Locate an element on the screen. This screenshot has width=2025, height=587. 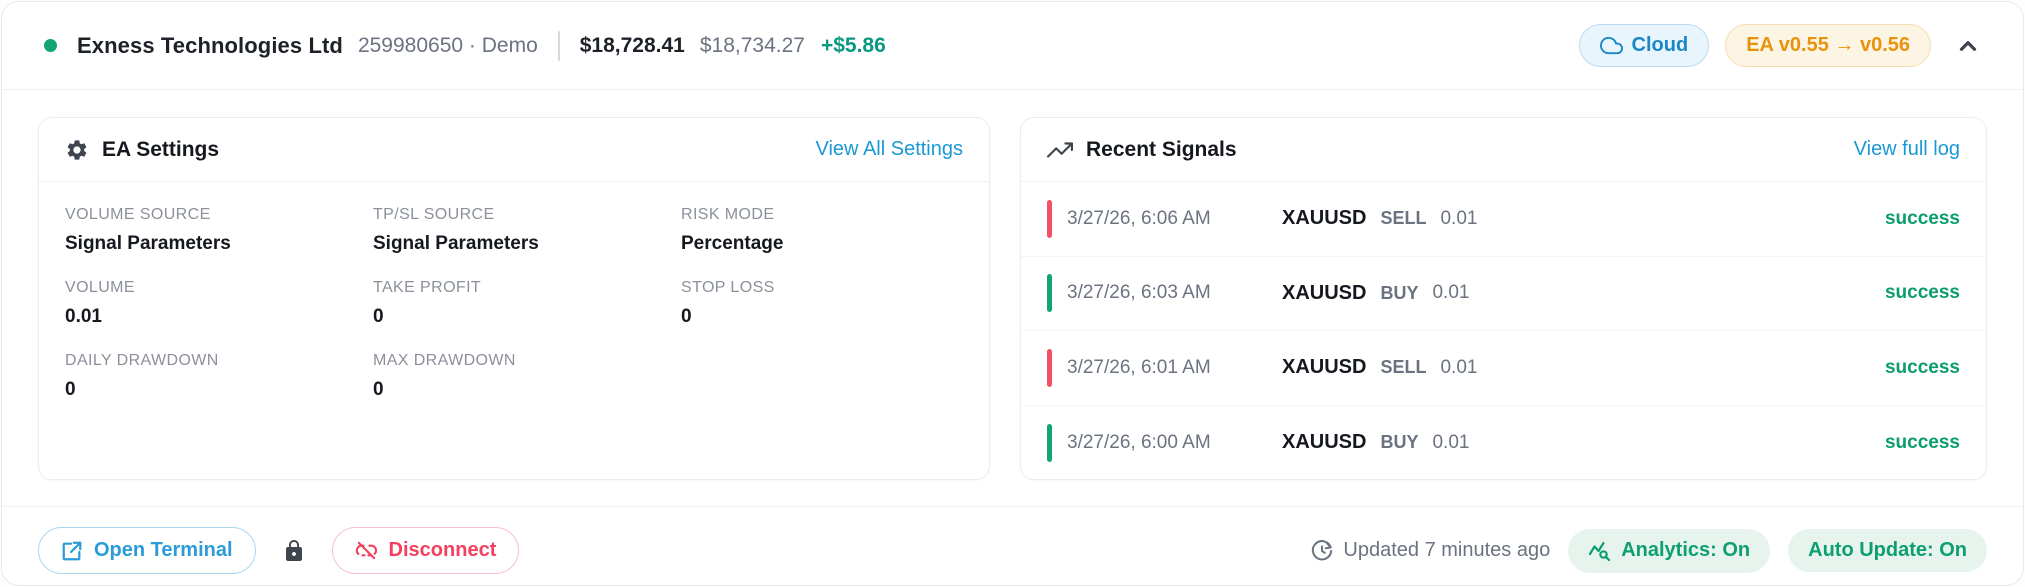
setting-daily-drawdown: DAILY DRAWDOWN 0 is located at coordinates (219, 376).